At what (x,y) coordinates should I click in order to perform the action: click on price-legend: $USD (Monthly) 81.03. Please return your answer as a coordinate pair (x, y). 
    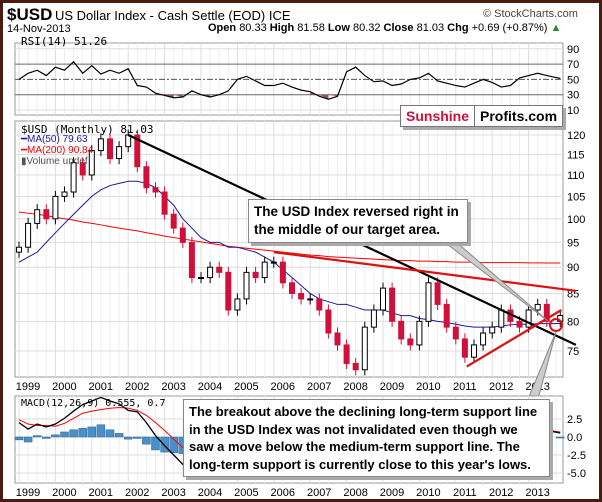
    Looking at the image, I should click on (87, 129).